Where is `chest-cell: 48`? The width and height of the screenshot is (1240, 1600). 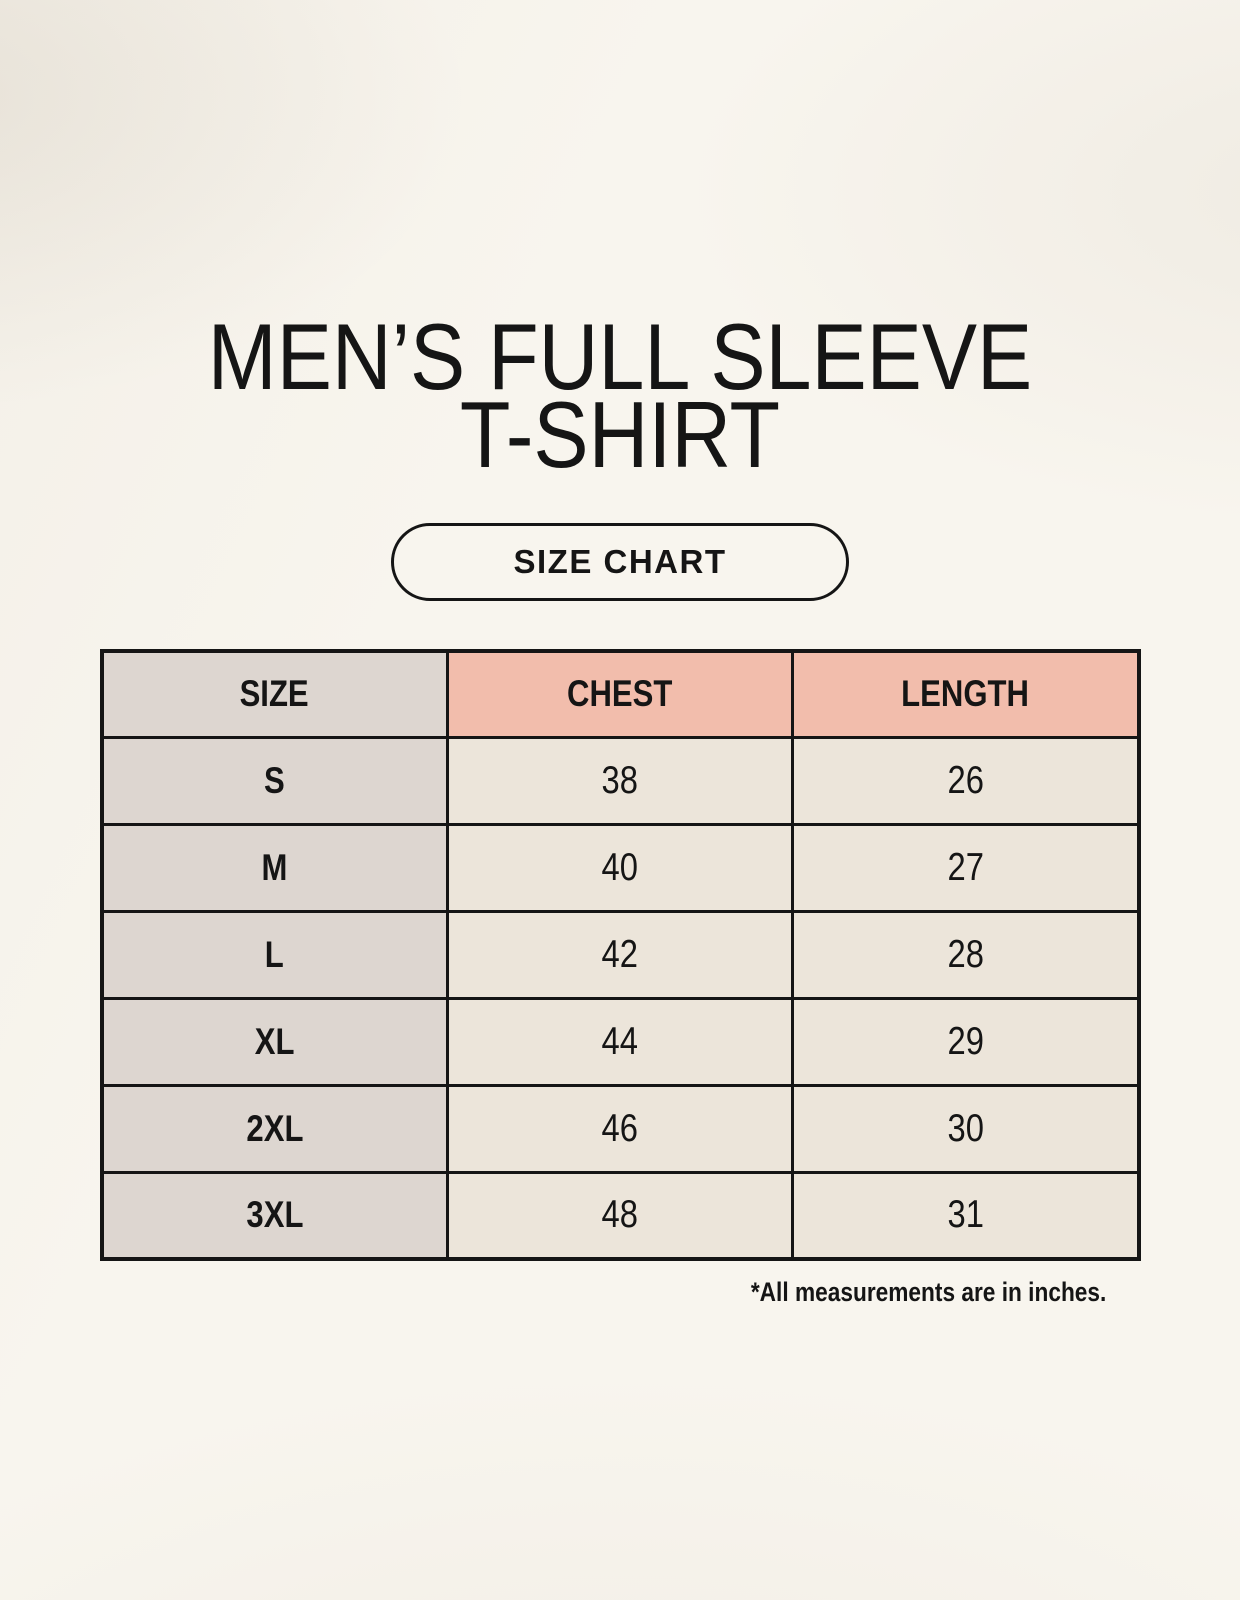
chest-cell: 48 is located at coordinates (620, 1215).